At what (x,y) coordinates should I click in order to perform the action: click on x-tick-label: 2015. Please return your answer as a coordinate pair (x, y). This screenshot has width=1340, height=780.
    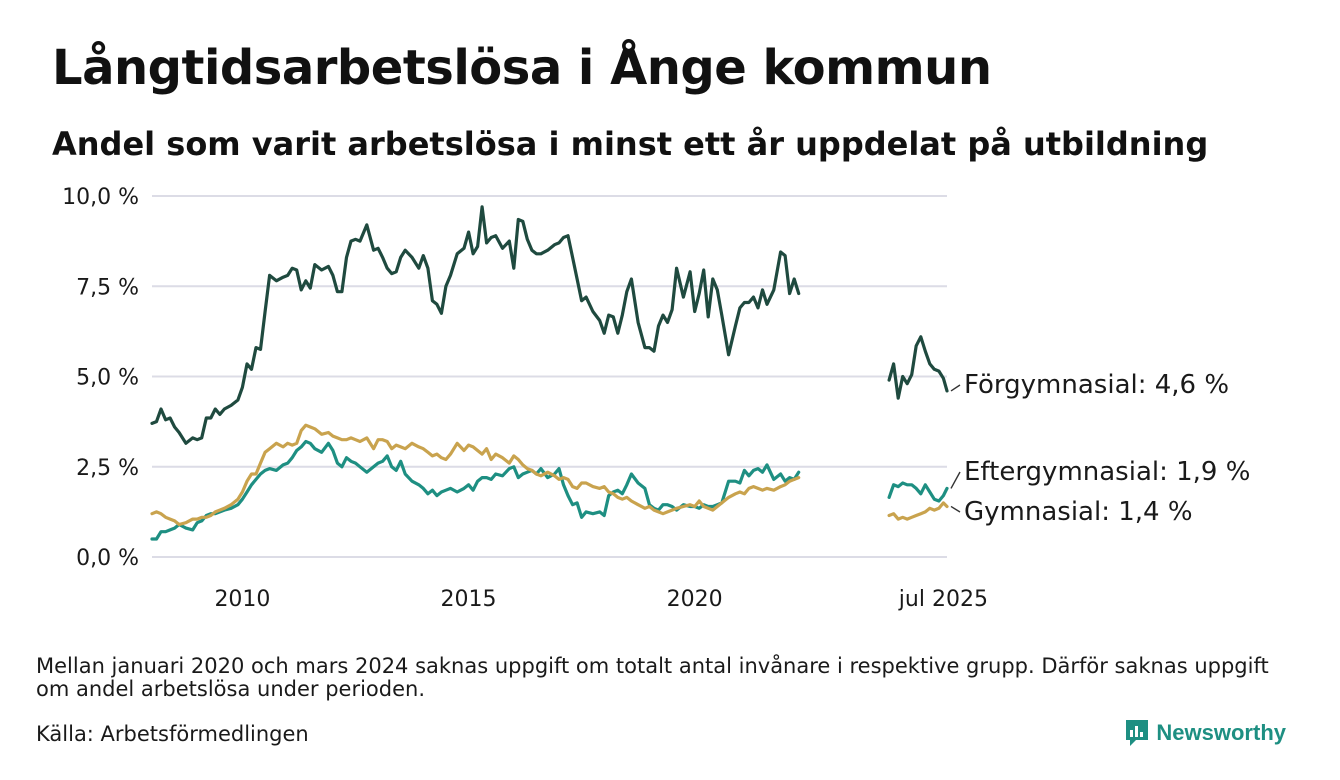
    Looking at the image, I should click on (469, 599).